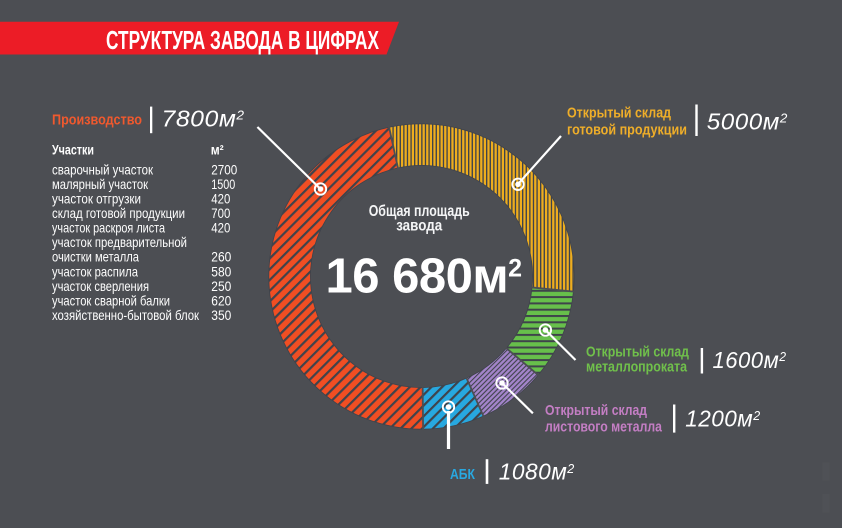  What do you see at coordinates (95, 271) in the screenshot?
I see `svg-text: участок распила` at bounding box center [95, 271].